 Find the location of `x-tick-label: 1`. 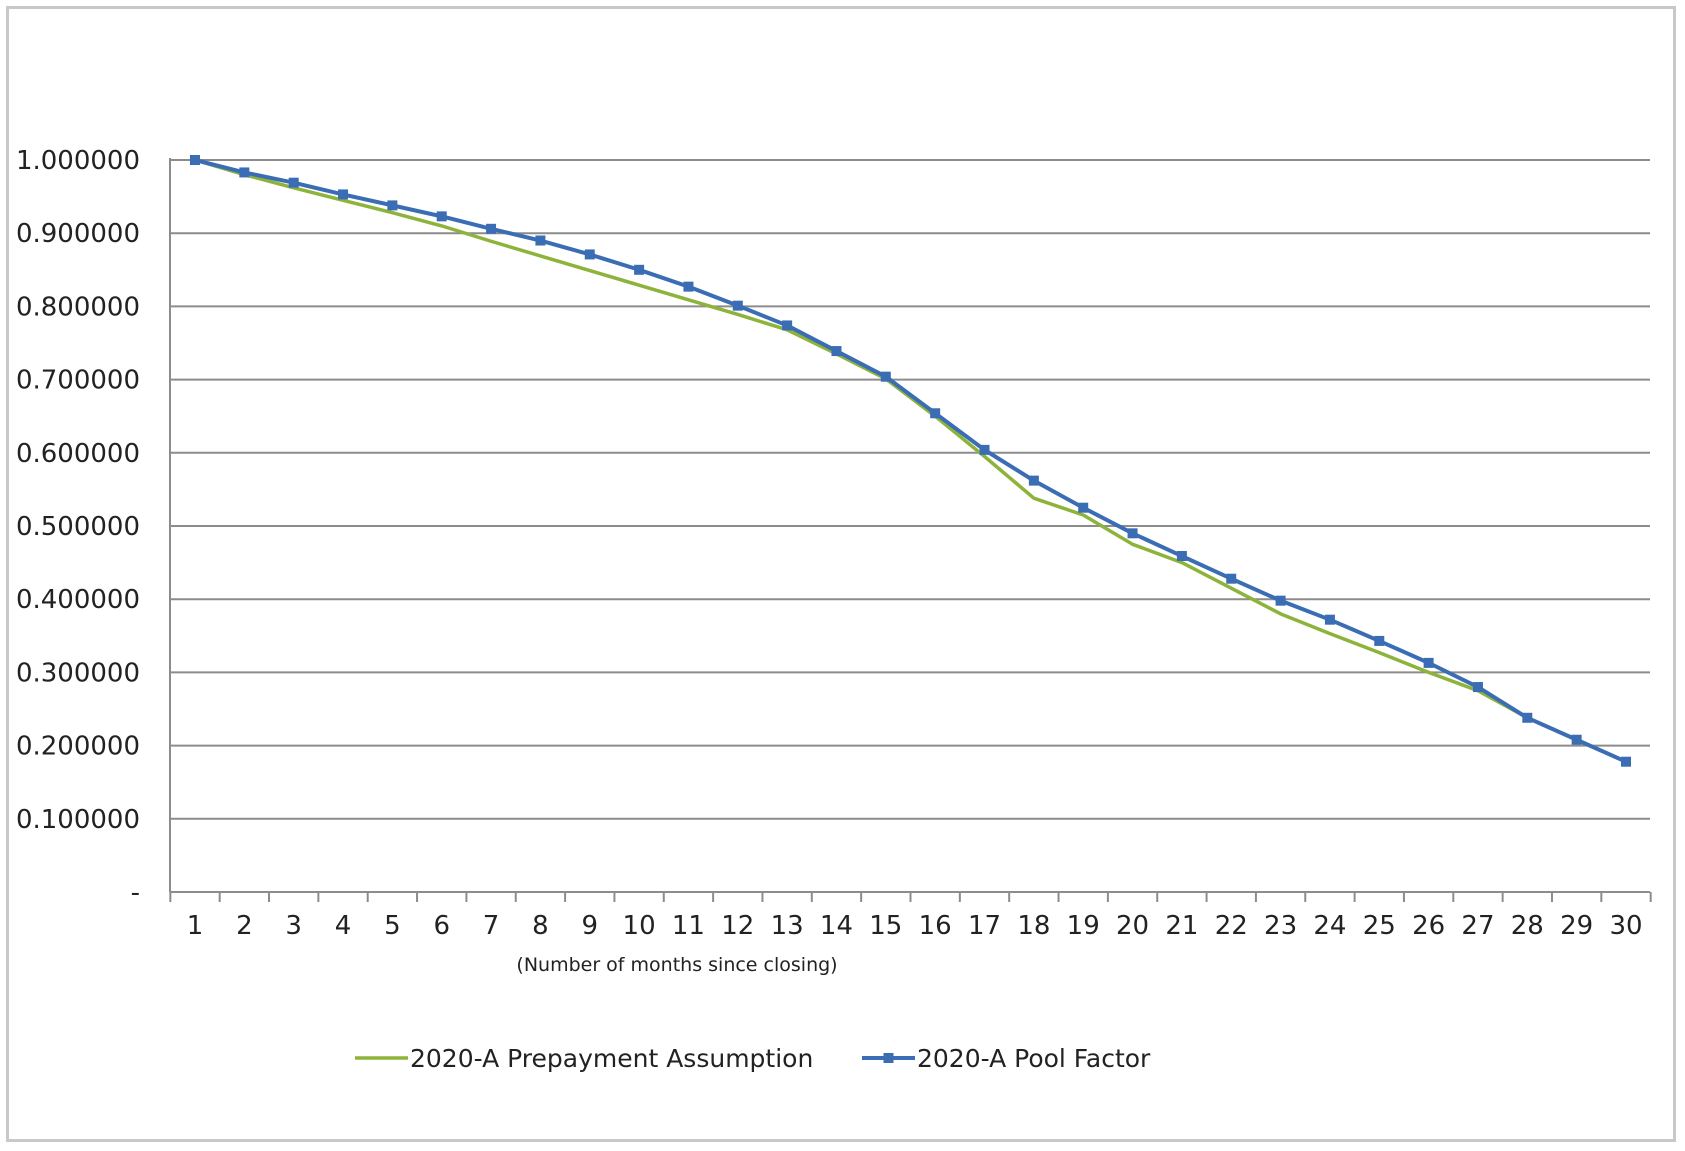

x-tick-label: 1 is located at coordinates (195, 926).